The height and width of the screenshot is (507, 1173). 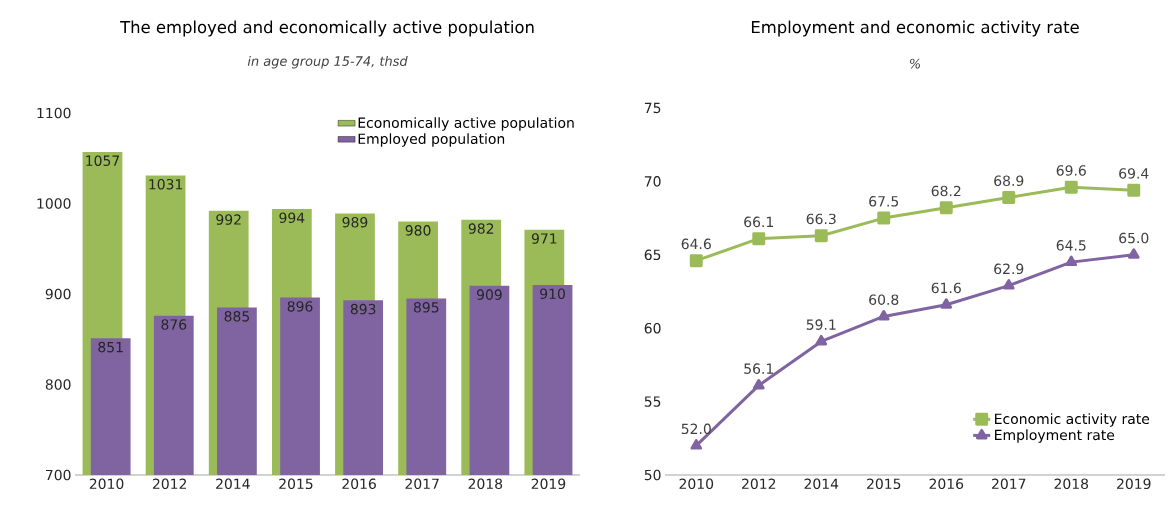 What do you see at coordinates (110, 347) in the screenshot?
I see `data-label: 851` at bounding box center [110, 347].